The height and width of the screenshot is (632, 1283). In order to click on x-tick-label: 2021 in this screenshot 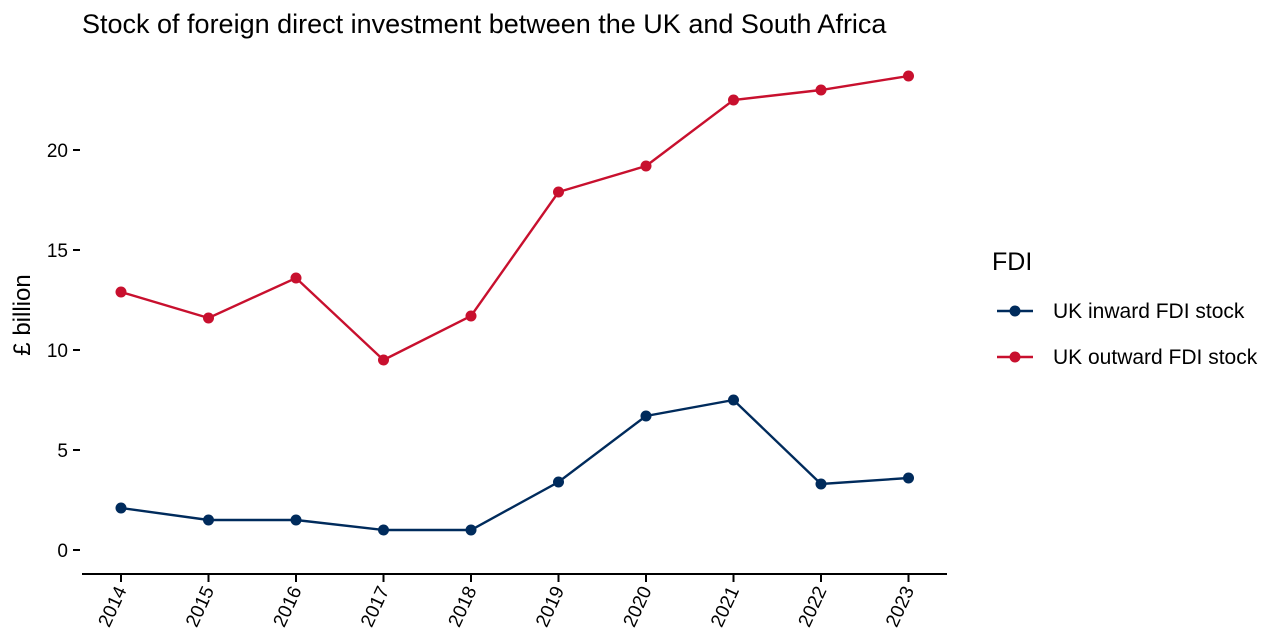, I will do `click(725, 606)`.